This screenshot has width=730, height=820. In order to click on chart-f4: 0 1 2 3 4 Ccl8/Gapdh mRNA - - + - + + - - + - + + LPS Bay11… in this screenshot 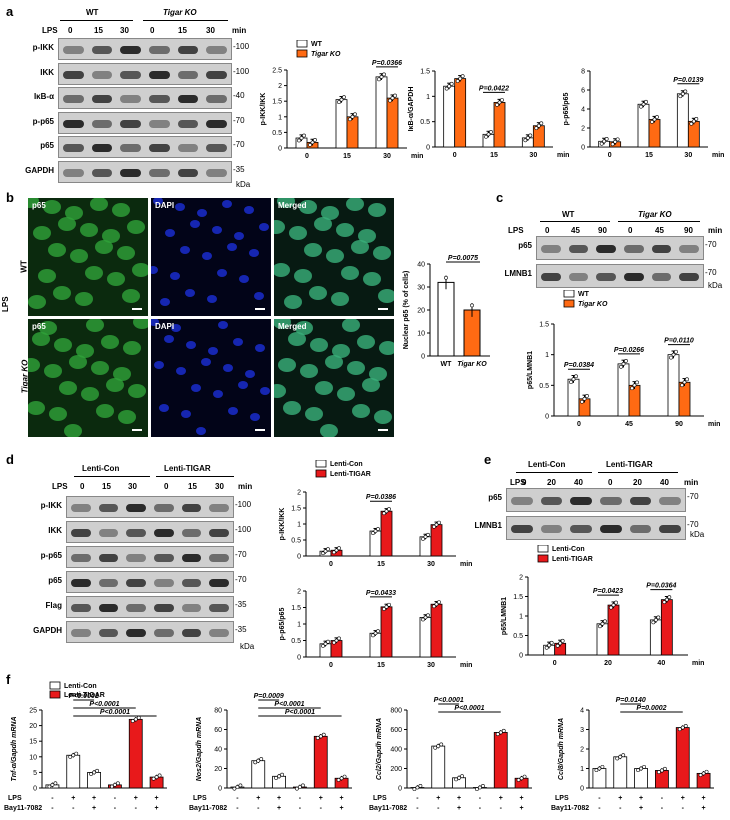, I will do `click(632, 754)`.